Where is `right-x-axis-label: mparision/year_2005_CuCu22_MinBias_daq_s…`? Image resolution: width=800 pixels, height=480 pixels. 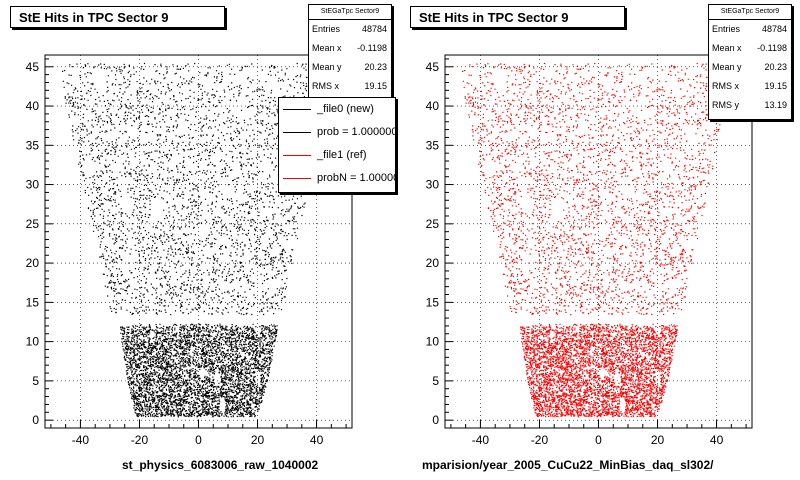 right-x-axis-label: mparision/year_2005_CuCu22_MinBias_daq_s… is located at coordinates (568, 465).